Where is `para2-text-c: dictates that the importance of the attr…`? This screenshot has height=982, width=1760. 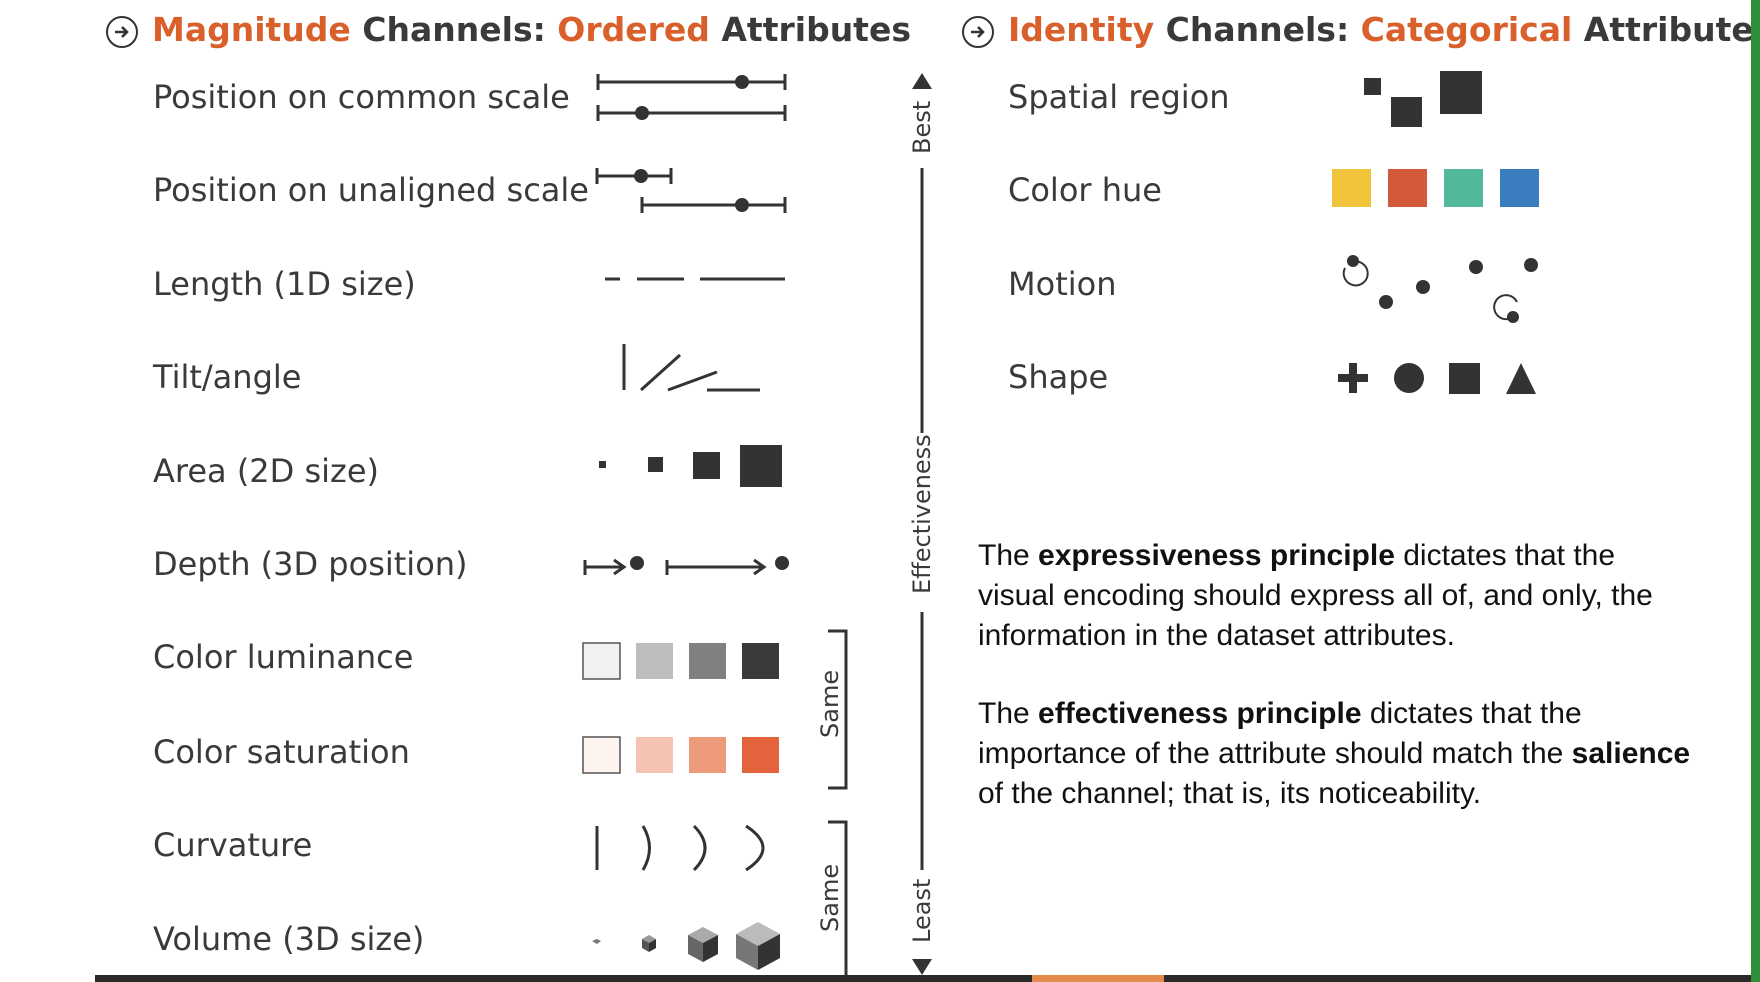 para2-text-c: dictates that the importance of the attr… is located at coordinates (1280, 733).